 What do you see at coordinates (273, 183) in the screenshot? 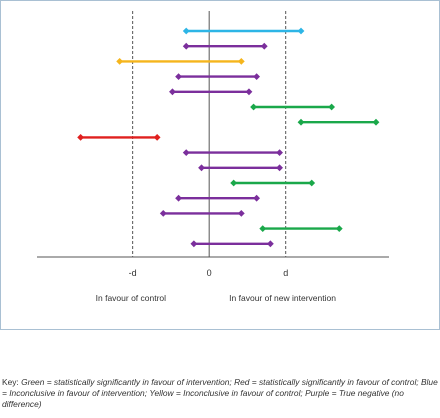
I see `interval-10-green` at bounding box center [273, 183].